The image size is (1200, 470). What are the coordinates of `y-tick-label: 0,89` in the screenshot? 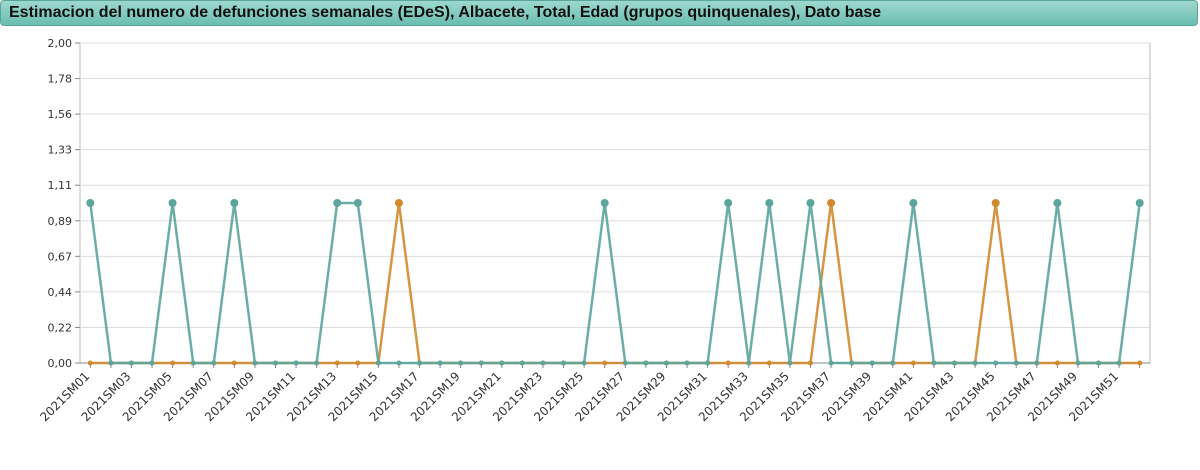 It's located at (60, 221).